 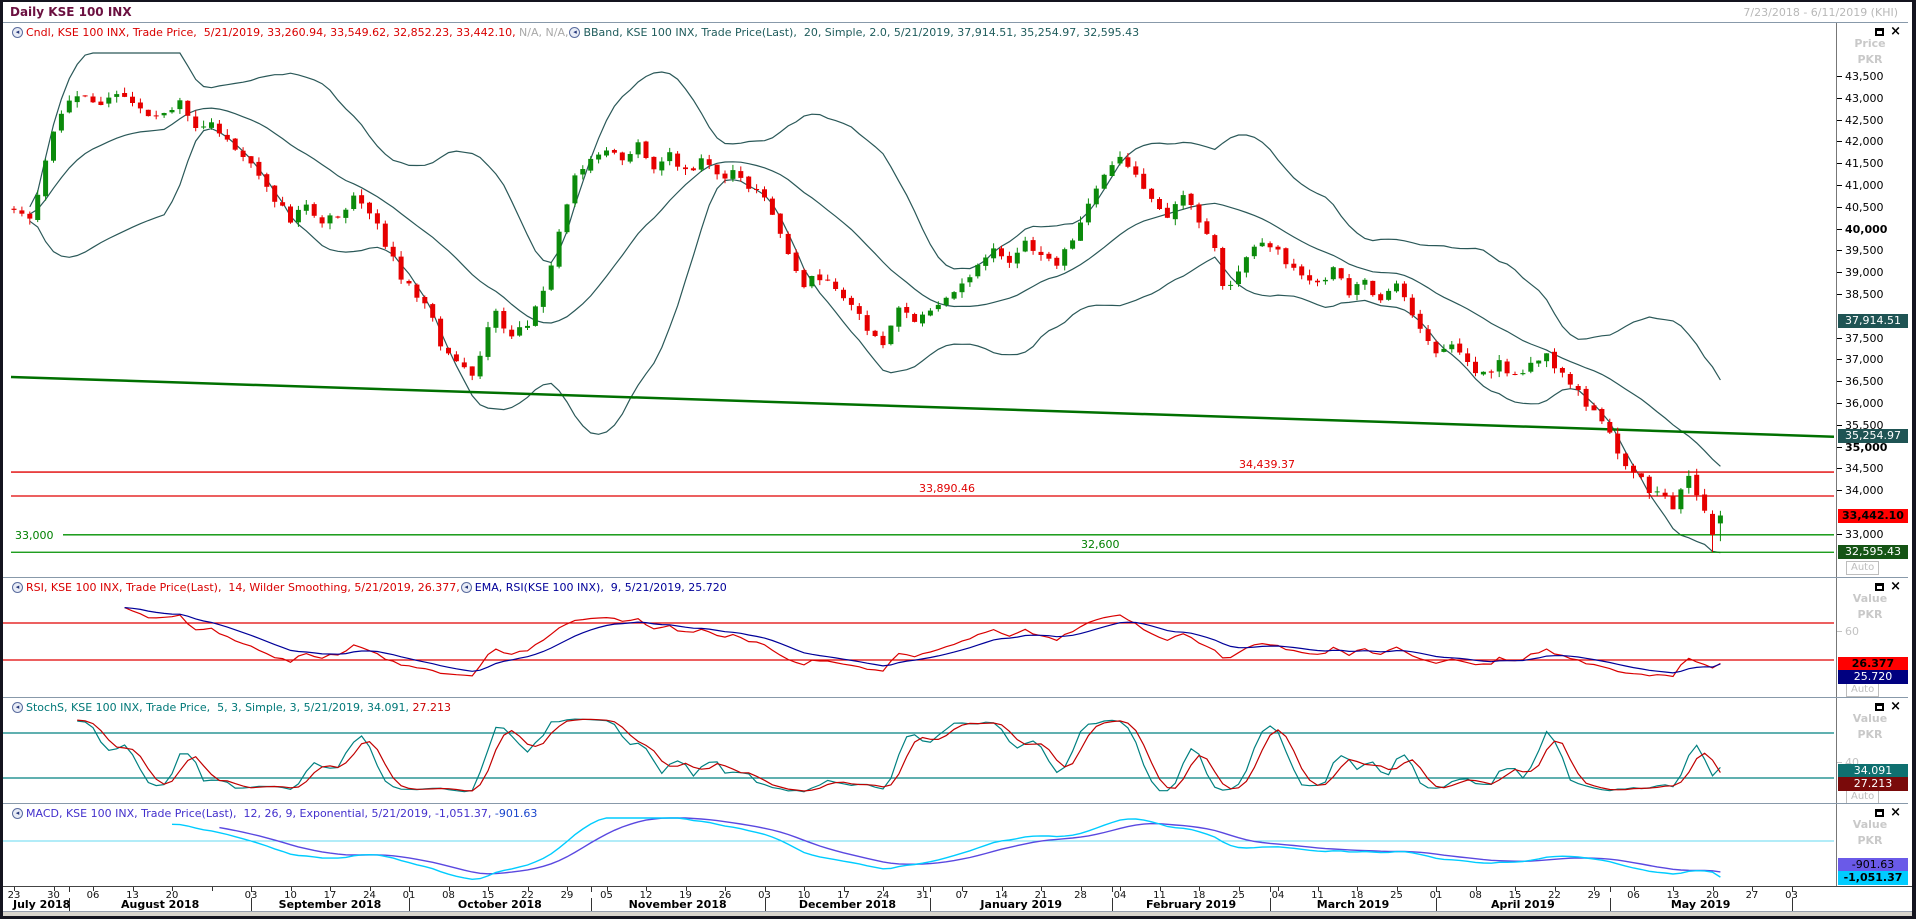 I want to click on day-label: 01, so click(x=1436, y=895).